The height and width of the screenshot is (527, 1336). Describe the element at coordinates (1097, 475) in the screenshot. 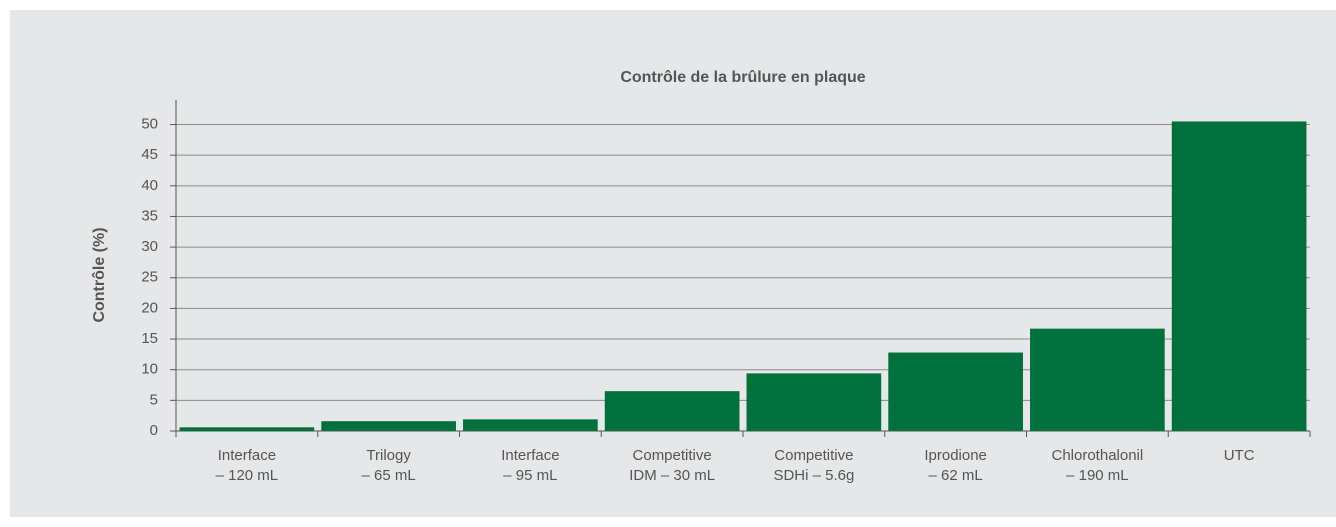

I see `x-tick-label: – 190 mL` at that location.